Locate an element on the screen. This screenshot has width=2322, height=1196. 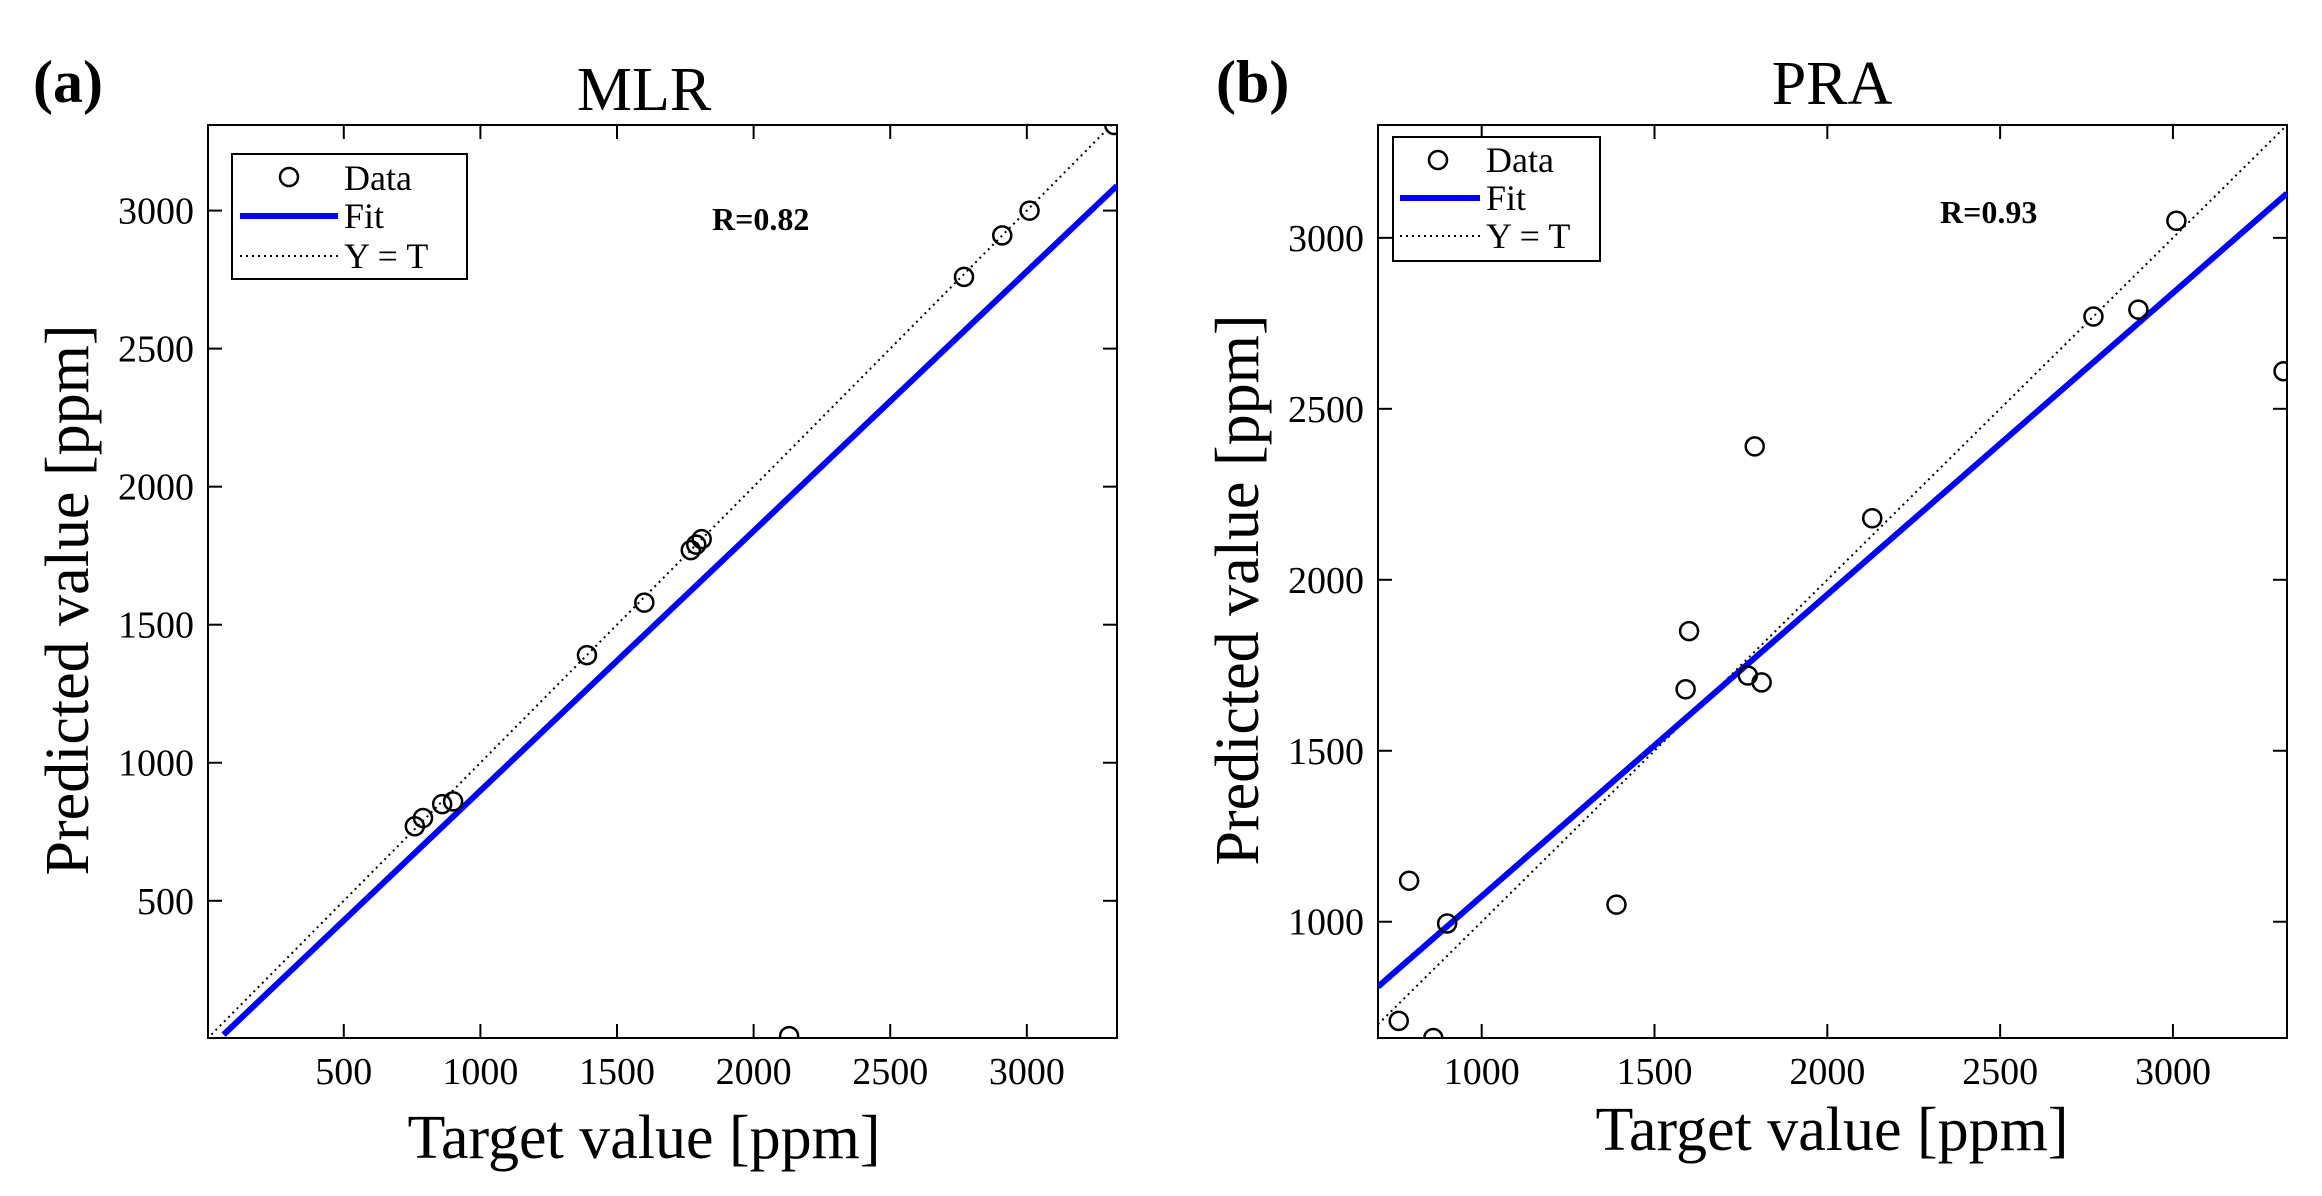
r-annotation: R=0.93 is located at coordinates (1988, 212).